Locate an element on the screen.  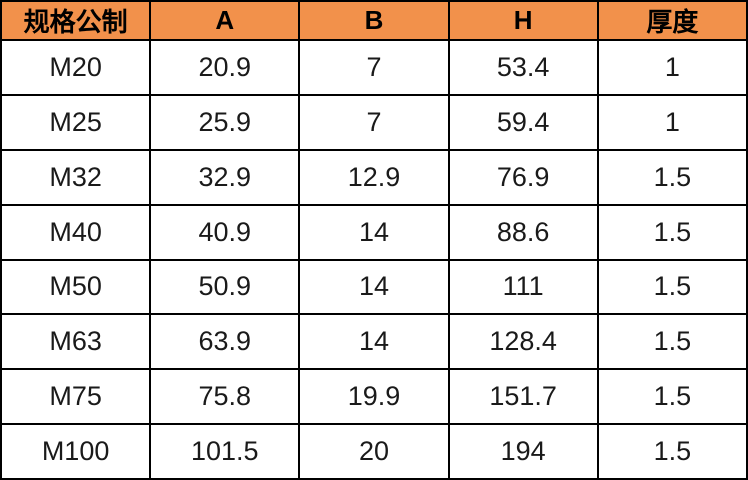
cell-b: 19.9 is located at coordinates (374, 397).